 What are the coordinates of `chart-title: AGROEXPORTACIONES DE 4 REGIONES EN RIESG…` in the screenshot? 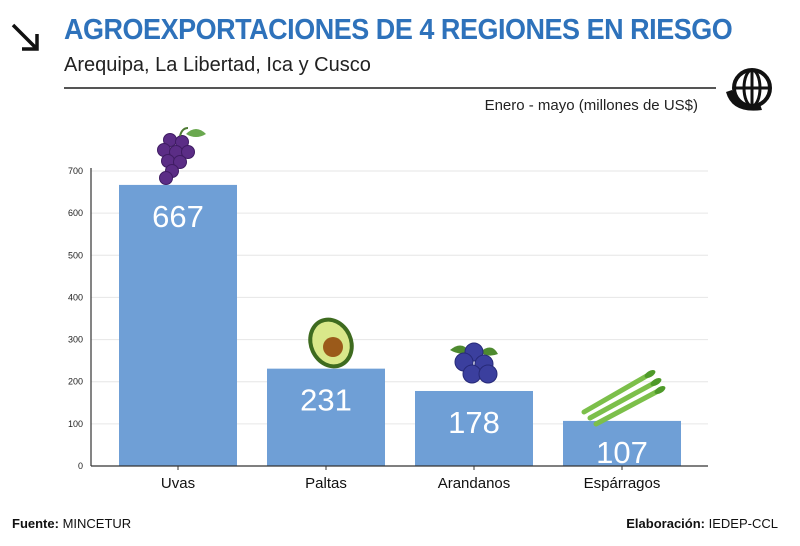 It's located at (398, 30).